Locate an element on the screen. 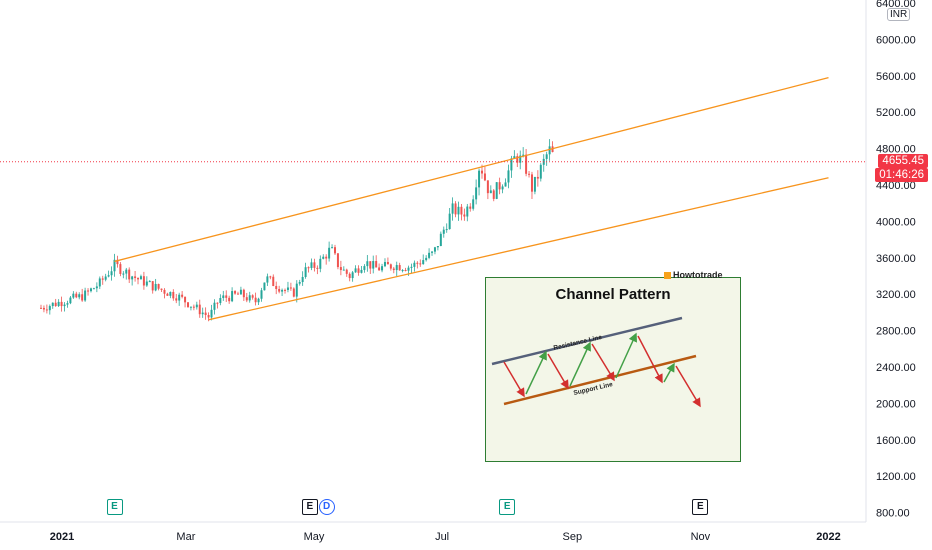 Image resolution: width=932 pixels, height=550 pixels. earnings-marker: E is located at coordinates (700, 507).